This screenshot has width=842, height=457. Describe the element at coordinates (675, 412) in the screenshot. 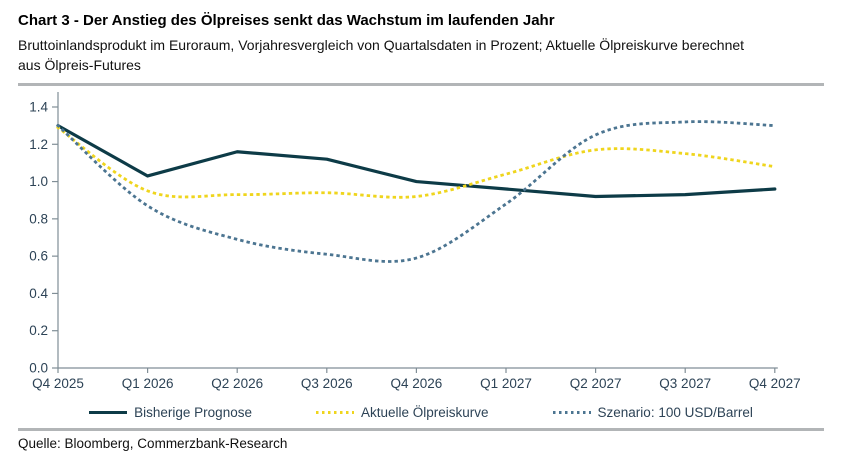

I see `legend-label: Szenario: 100 USD/Barrel` at that location.